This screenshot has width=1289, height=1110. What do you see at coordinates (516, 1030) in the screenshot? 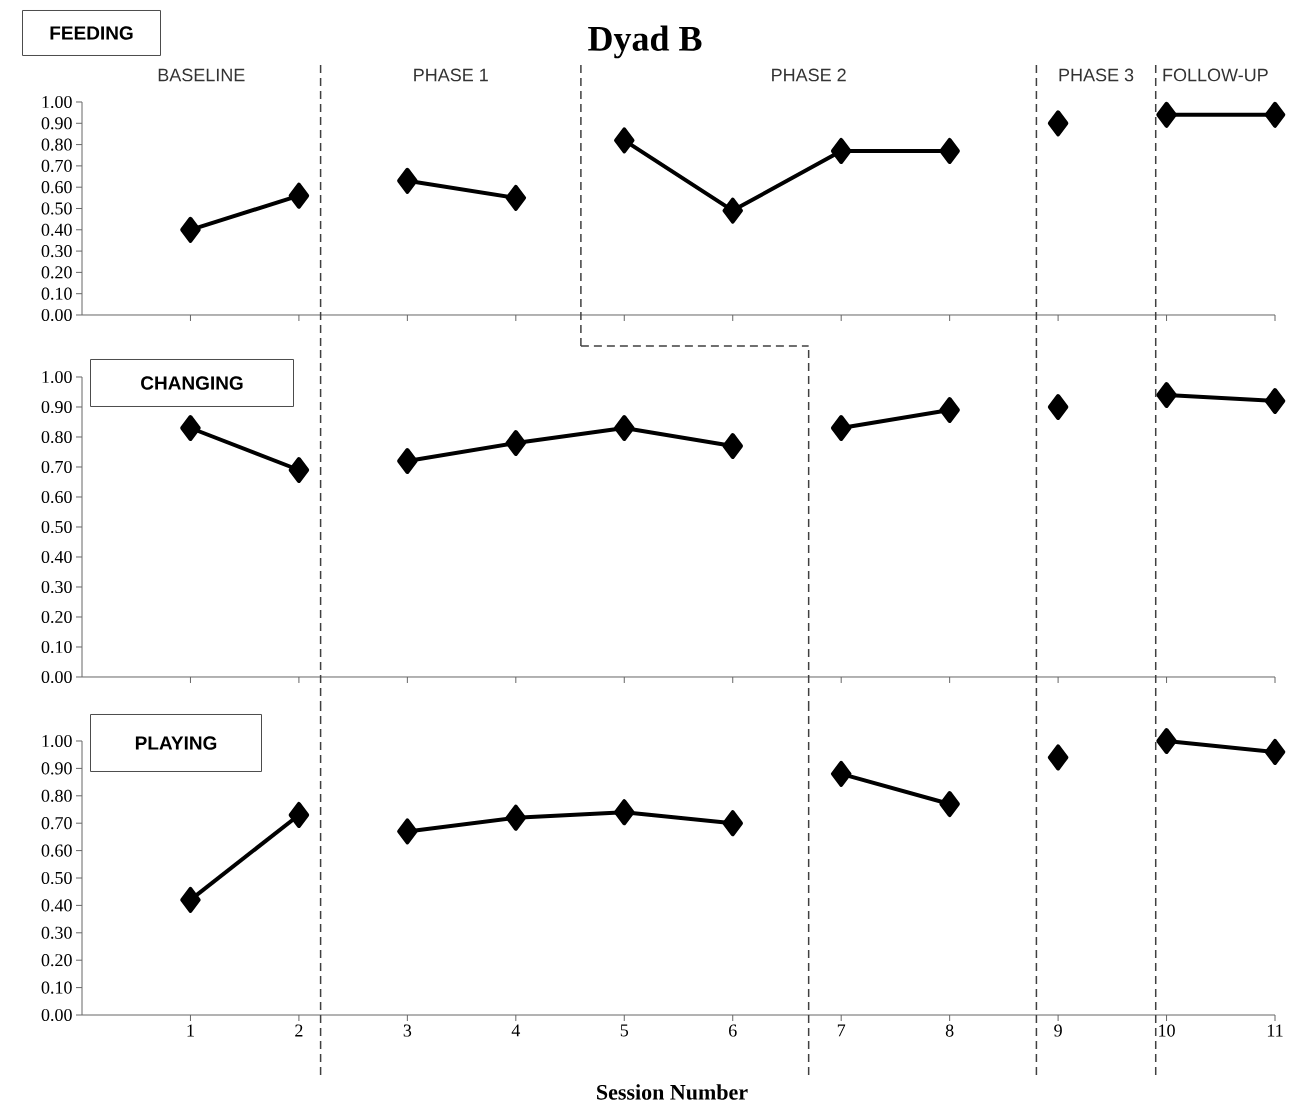
I see `x-tick-label: 4` at bounding box center [516, 1030].